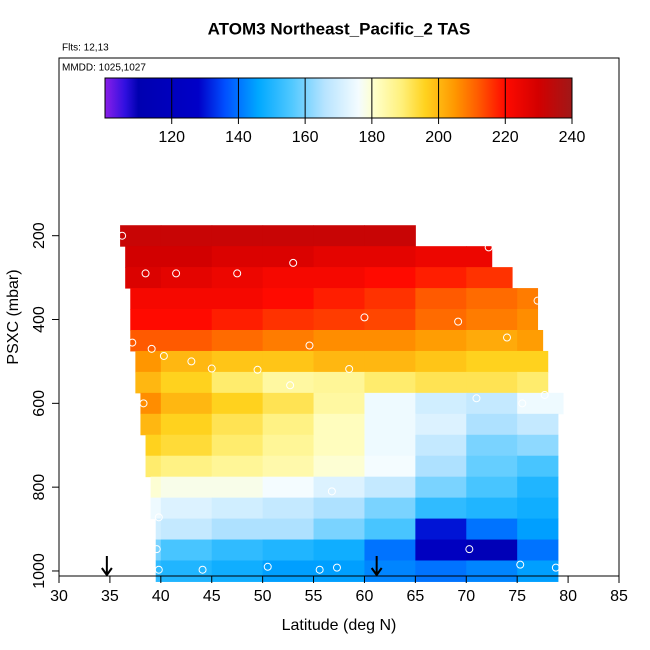 The image size is (650, 650). What do you see at coordinates (39, 571) in the screenshot?
I see `y-tick-label: 1000` at bounding box center [39, 571].